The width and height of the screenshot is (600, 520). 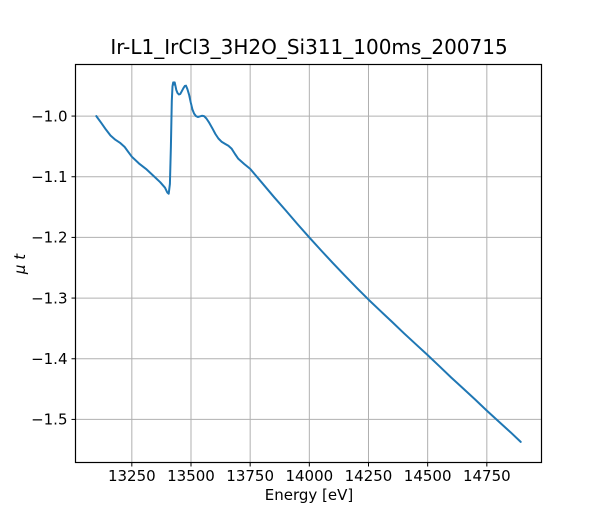 I want to click on y-tick-label: −1.4, so click(x=49, y=359).